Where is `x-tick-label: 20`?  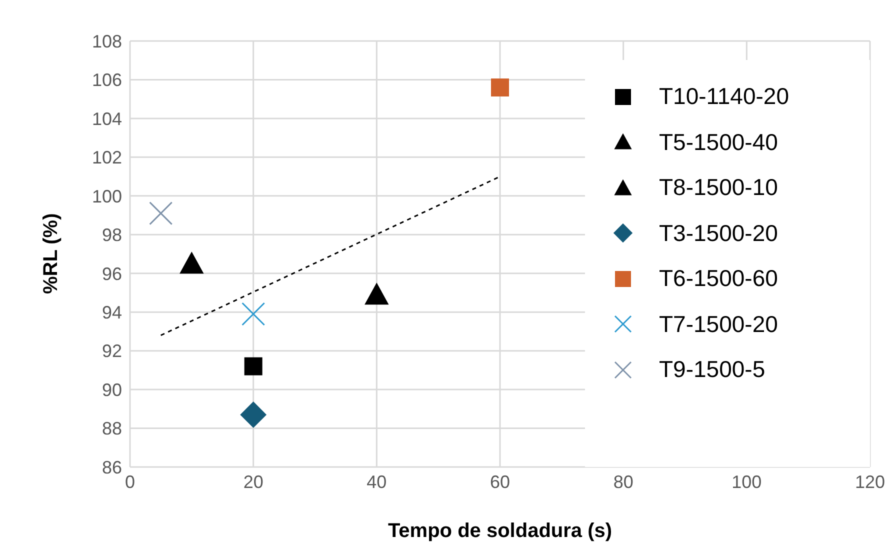
x-tick-label: 20 is located at coordinates (253, 482).